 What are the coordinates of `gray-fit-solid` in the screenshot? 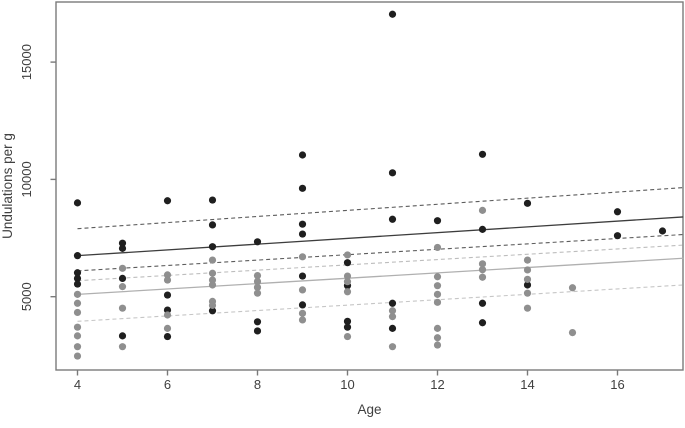 It's located at (380, 276).